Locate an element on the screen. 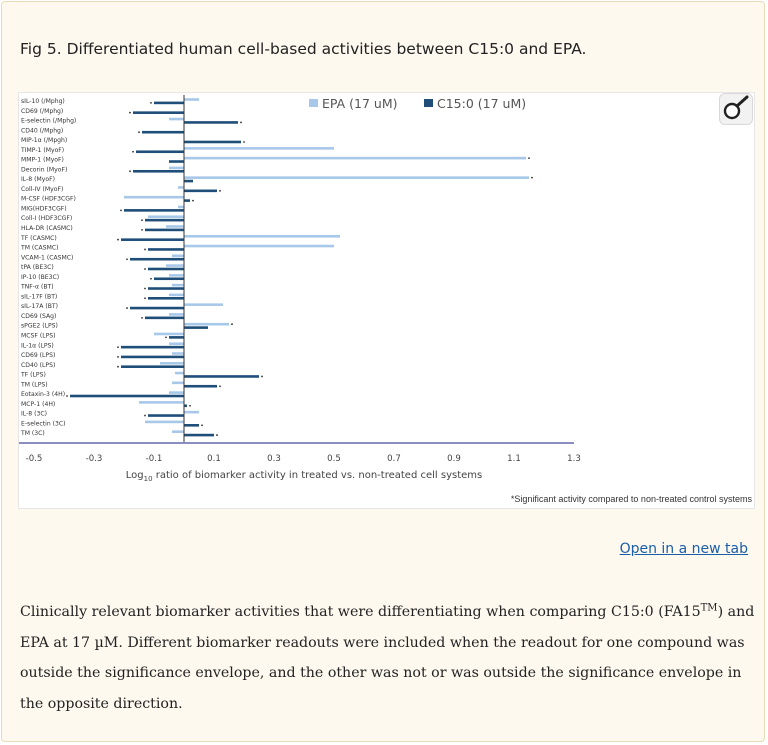 The height and width of the screenshot is (745, 768). category-label: MIP-1α (/Mpgh) is located at coordinates (44, 140).